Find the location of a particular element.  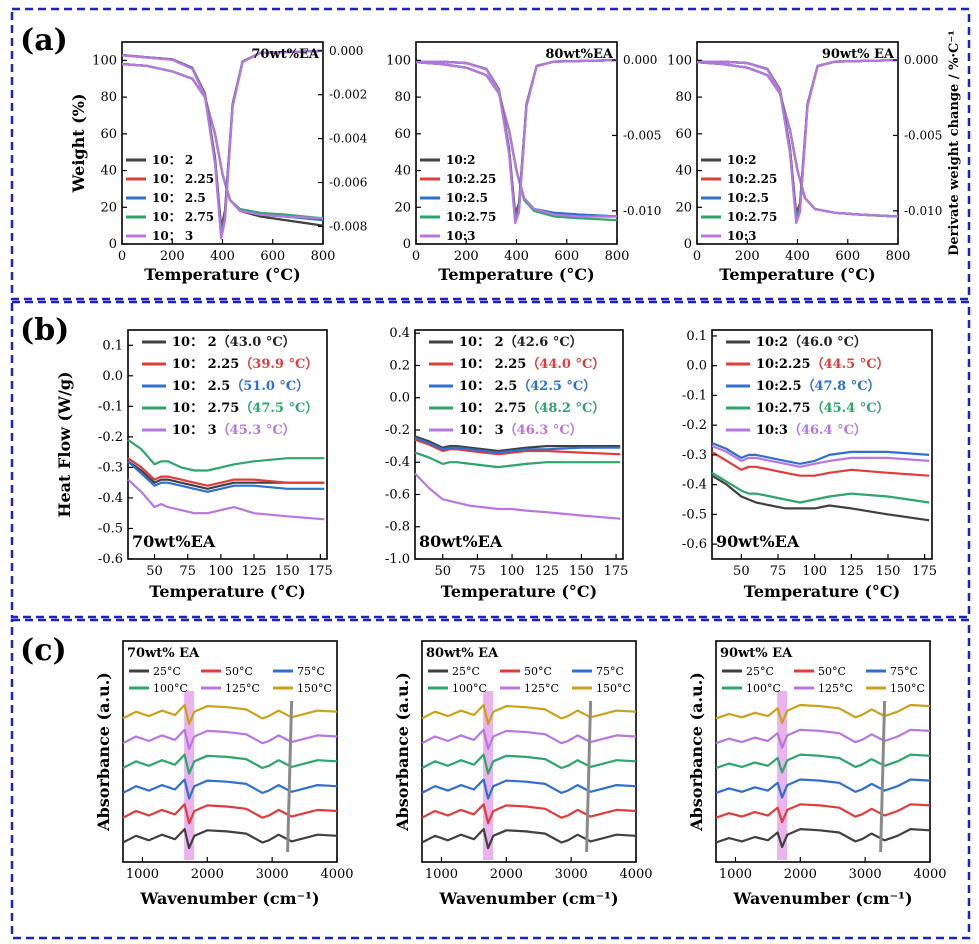

b2-legend-ratio: 10： 2.75 is located at coordinates (492, 408).